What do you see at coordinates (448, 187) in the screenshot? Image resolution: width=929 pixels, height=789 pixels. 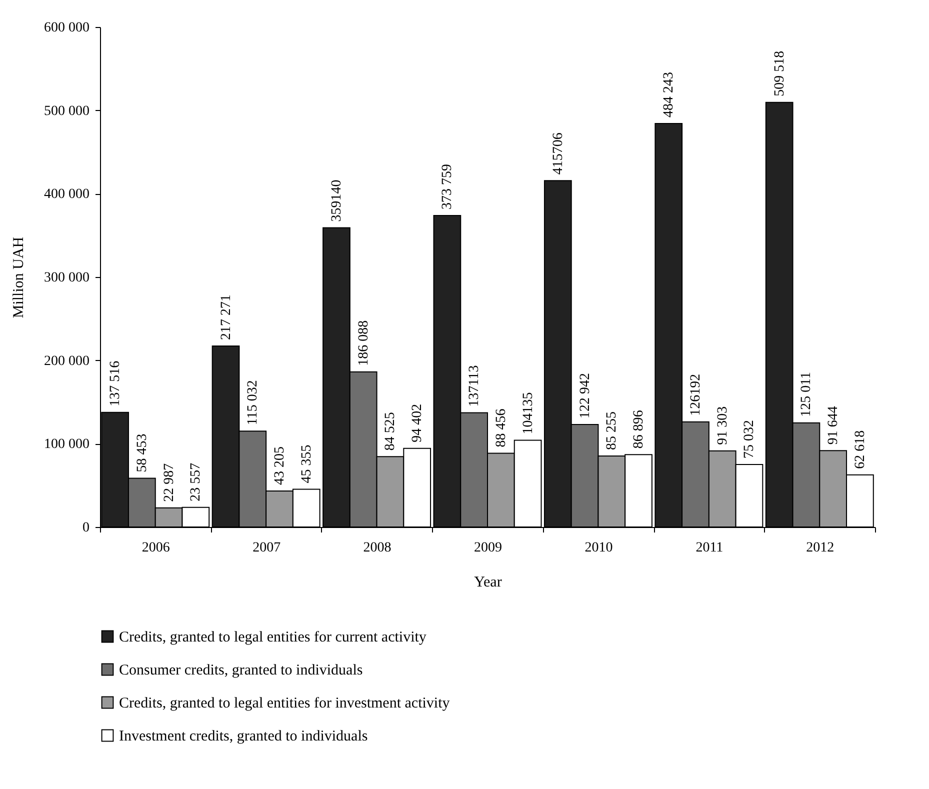 I see `data-label: 373 759` at bounding box center [448, 187].